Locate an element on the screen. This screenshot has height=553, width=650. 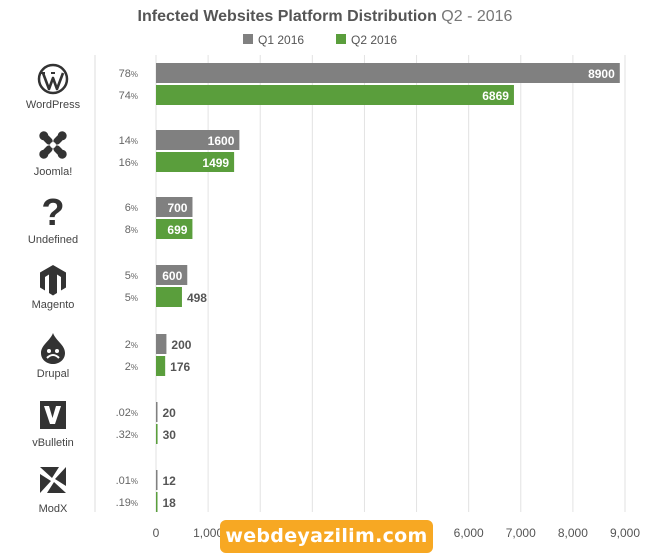
bar-joomla-q2 is located at coordinates (195, 162).